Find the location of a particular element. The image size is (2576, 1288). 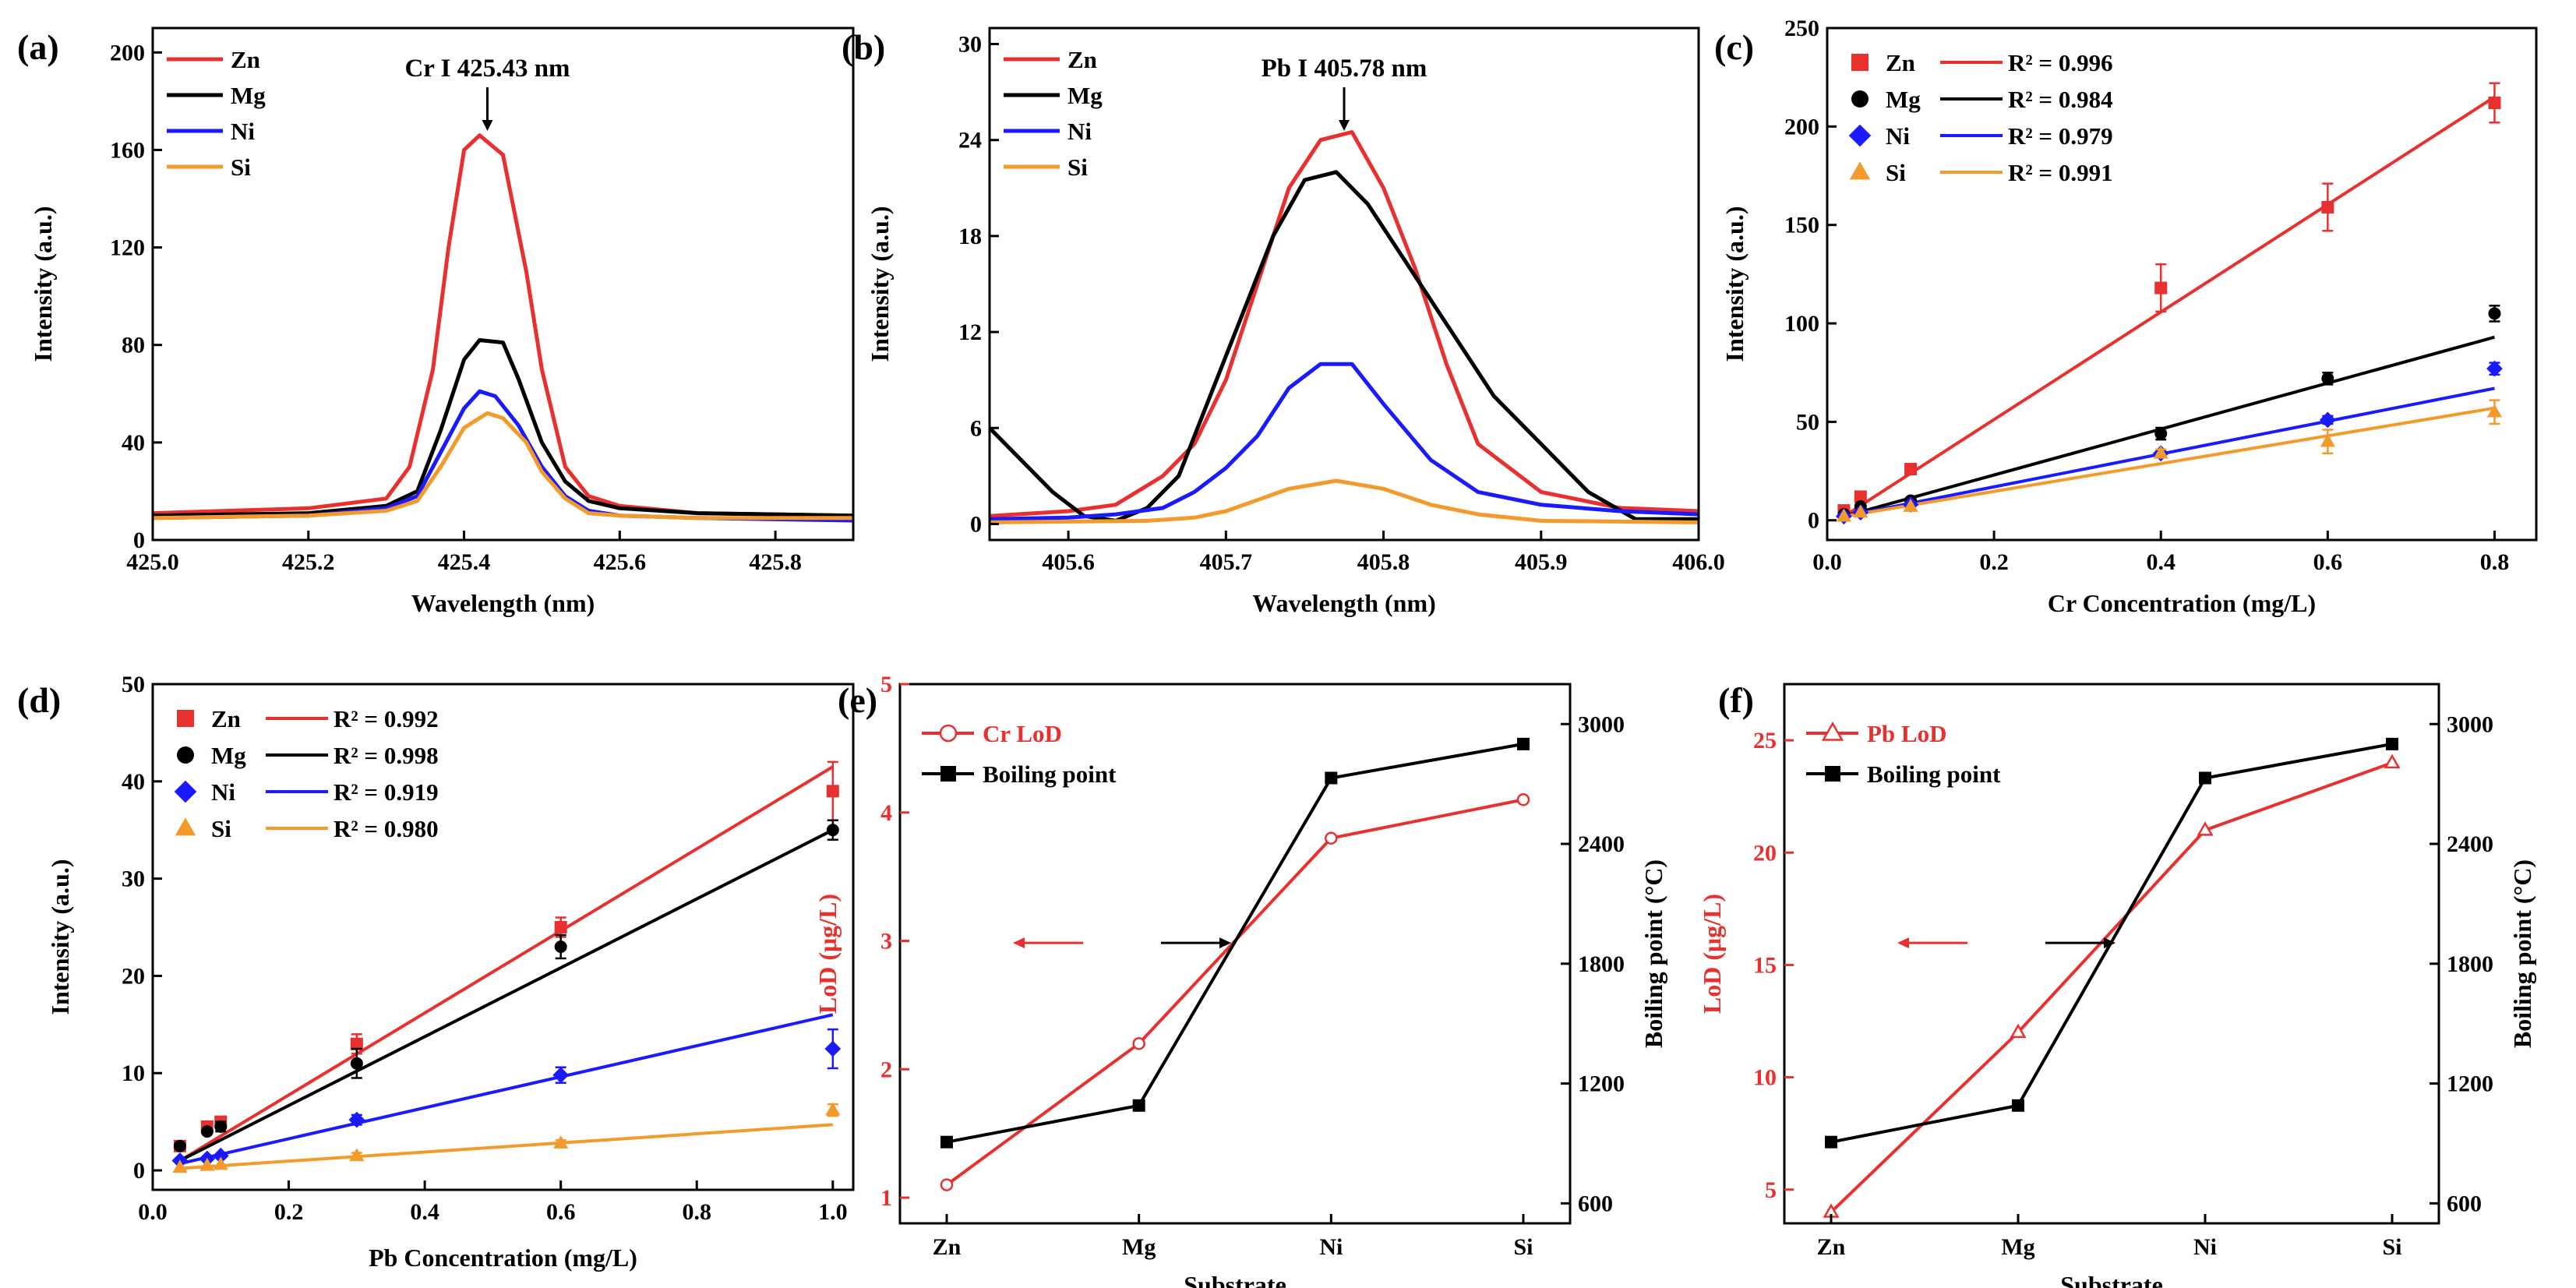

y-tick-label: 5 is located at coordinates (1771, 1190).